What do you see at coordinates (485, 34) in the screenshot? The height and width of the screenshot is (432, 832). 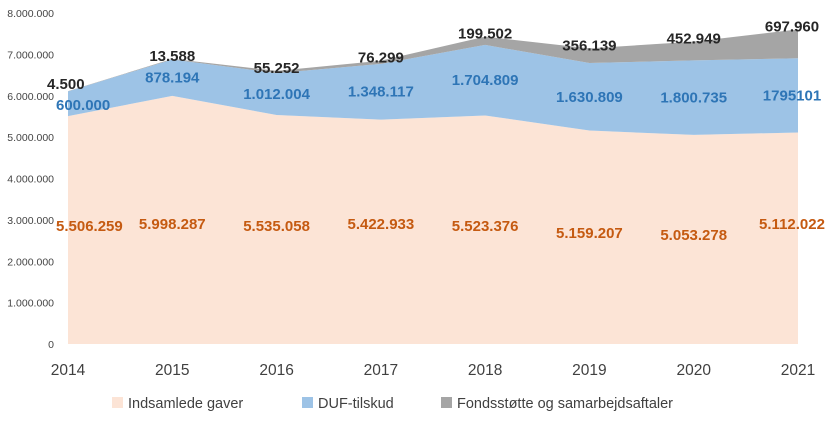 I see `data-label-fond-2018: 199.502` at bounding box center [485, 34].